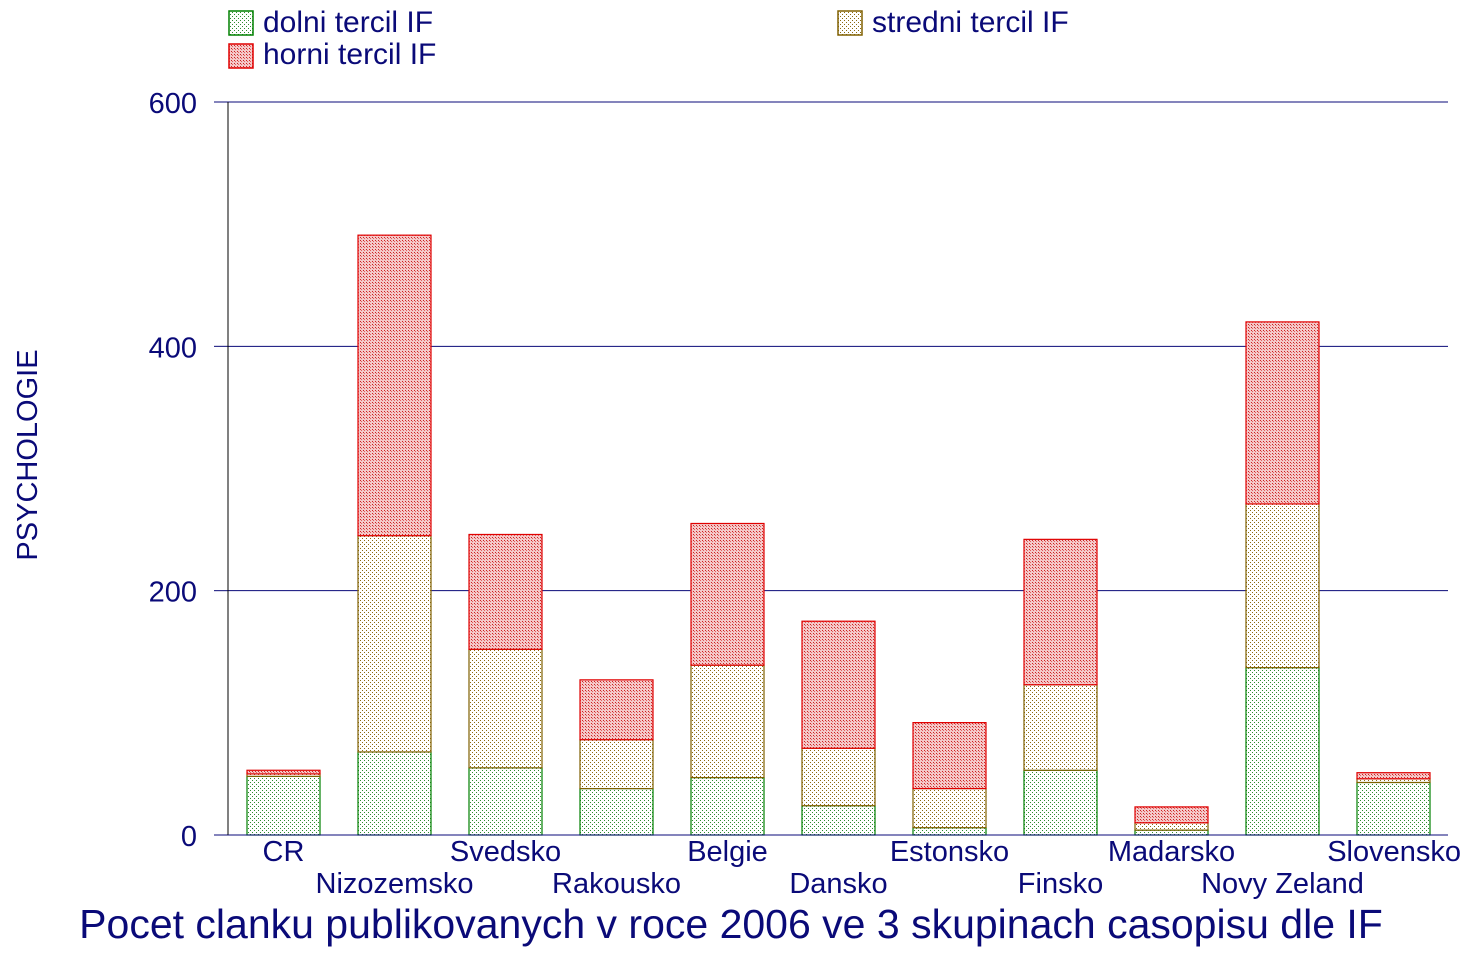 The width and height of the screenshot is (1463, 975). I want to click on legend-item-dolni: dolni tercil IF, so click(330, 22).